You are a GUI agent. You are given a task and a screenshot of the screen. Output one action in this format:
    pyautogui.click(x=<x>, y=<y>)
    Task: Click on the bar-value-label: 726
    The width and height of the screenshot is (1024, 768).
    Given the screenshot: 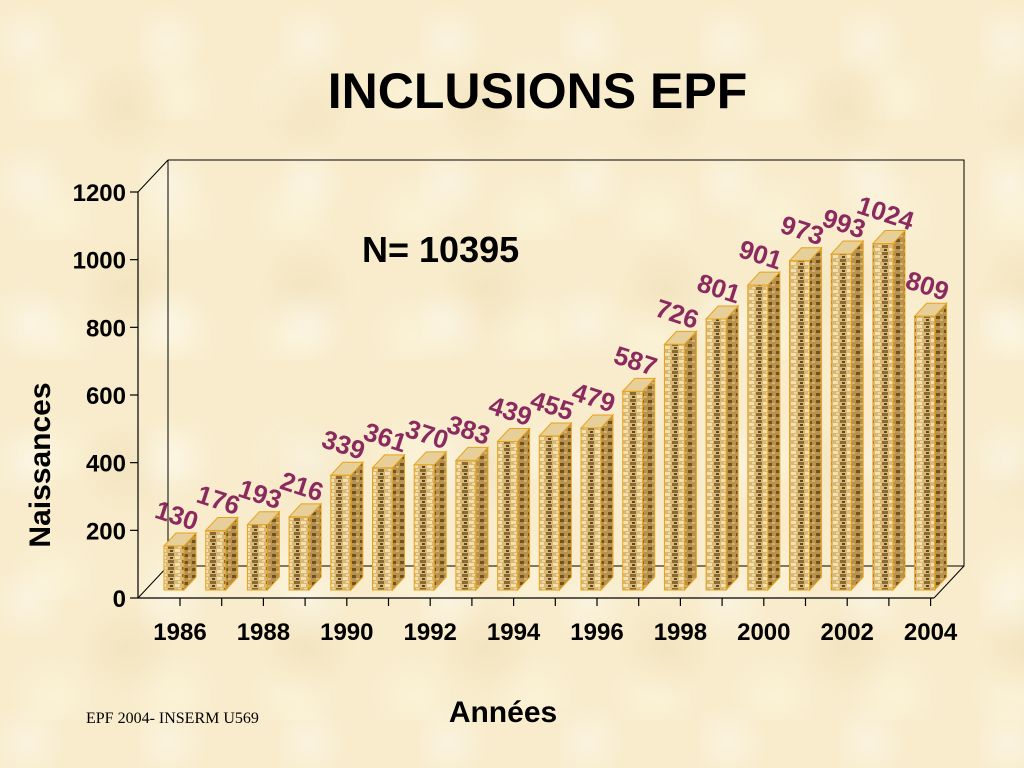 What is the action you would take?
    pyautogui.click(x=677, y=314)
    